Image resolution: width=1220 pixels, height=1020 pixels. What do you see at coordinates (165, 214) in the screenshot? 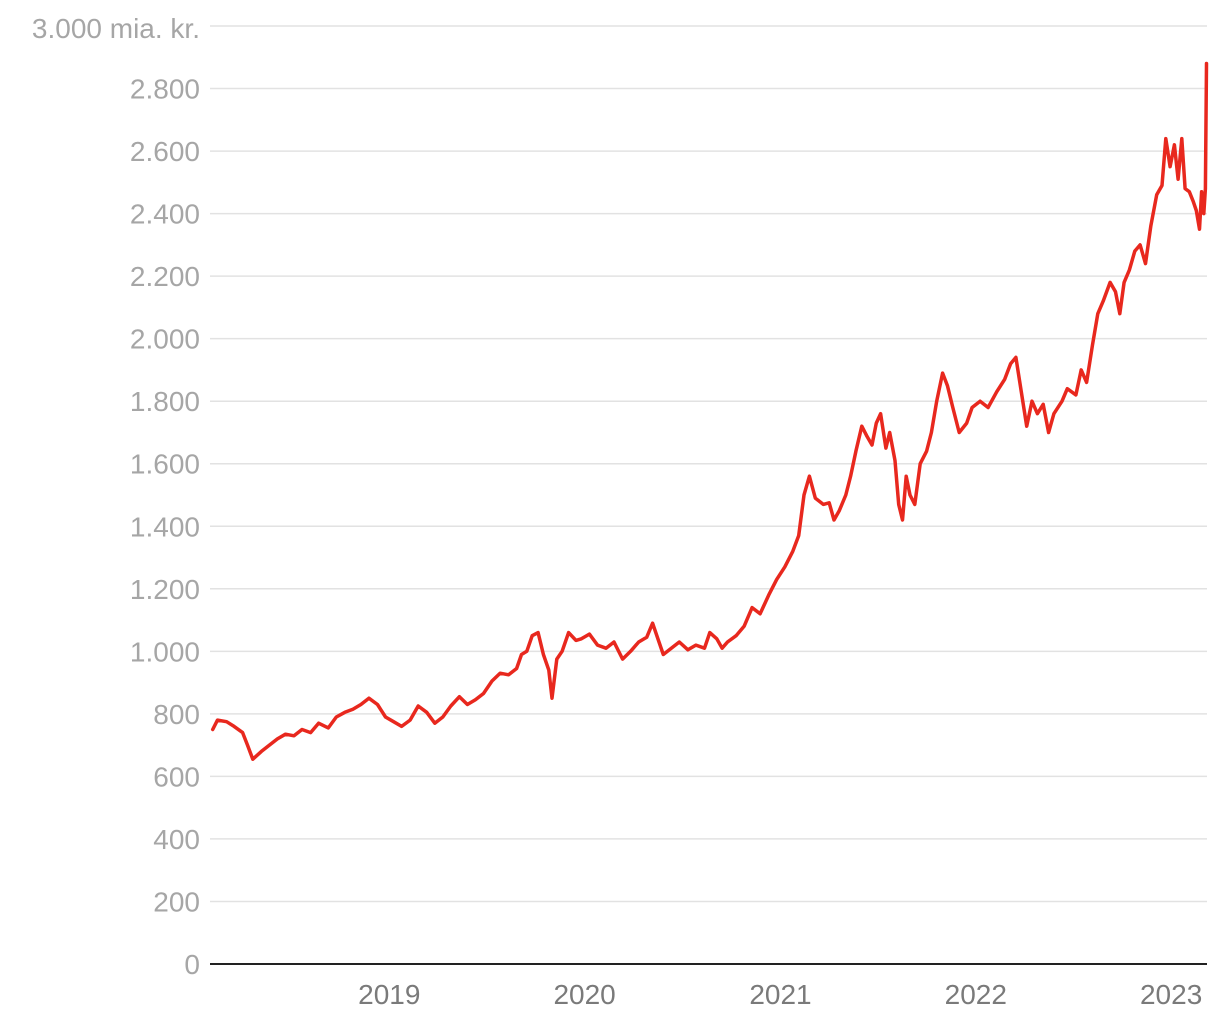
I see `y-tick-label: 2.400` at bounding box center [165, 214].